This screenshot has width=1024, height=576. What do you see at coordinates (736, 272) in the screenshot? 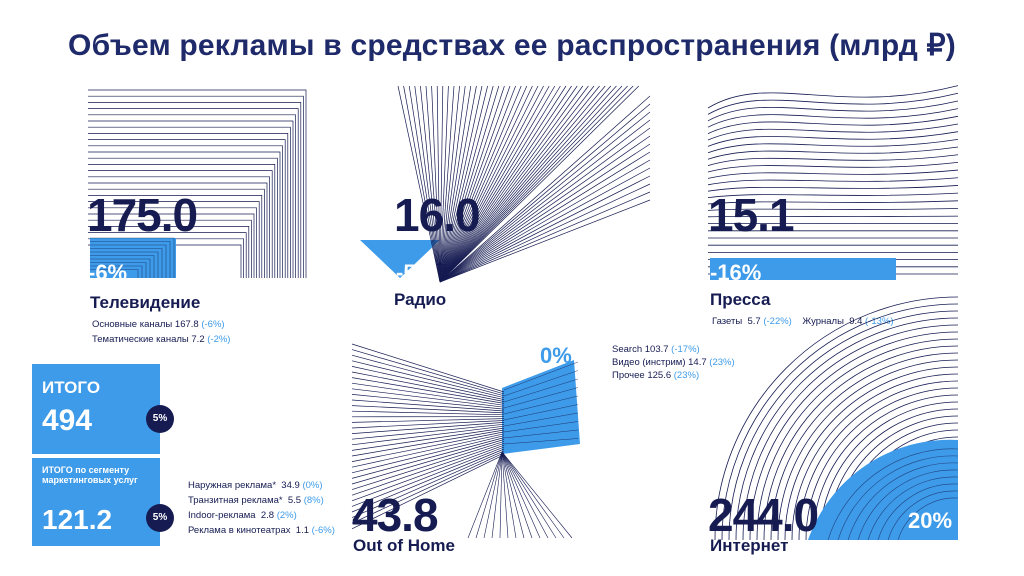
I see `press-change: -16%` at bounding box center [736, 272].